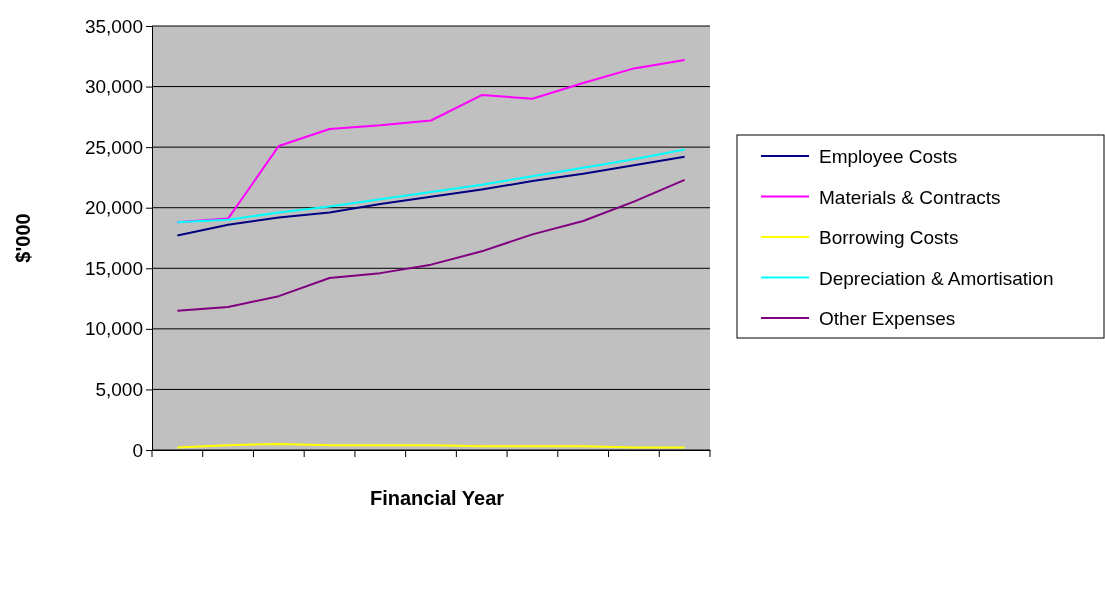 The height and width of the screenshot is (595, 1105). What do you see at coordinates (119, 390) in the screenshot?
I see `y-tick-label: 5,000` at bounding box center [119, 390].